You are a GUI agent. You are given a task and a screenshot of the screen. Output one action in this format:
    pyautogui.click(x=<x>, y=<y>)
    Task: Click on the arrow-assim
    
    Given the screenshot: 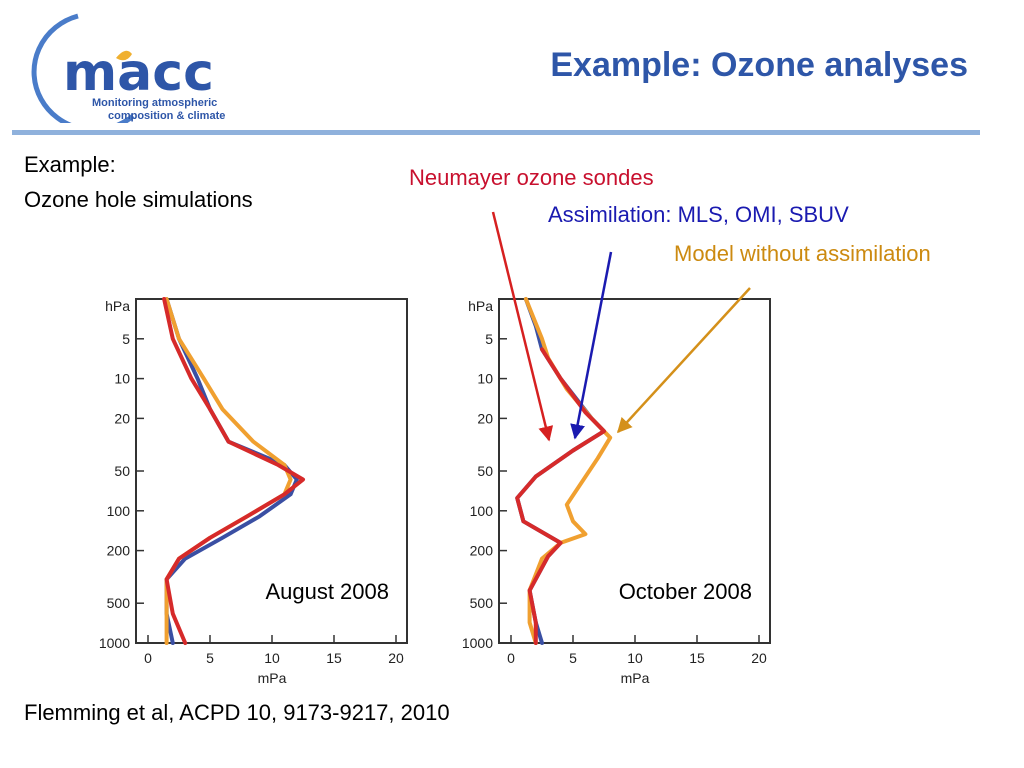 What is the action you would take?
    pyautogui.click(x=591, y=345)
    